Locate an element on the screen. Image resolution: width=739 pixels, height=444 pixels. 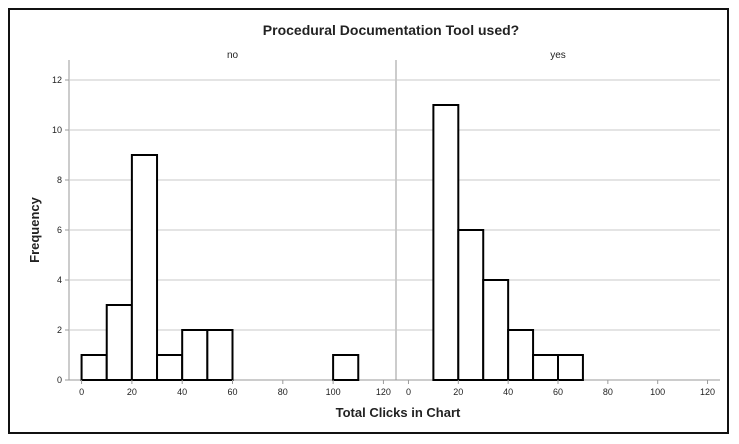
y-tick-label: 0 is located at coordinates (59, 380).